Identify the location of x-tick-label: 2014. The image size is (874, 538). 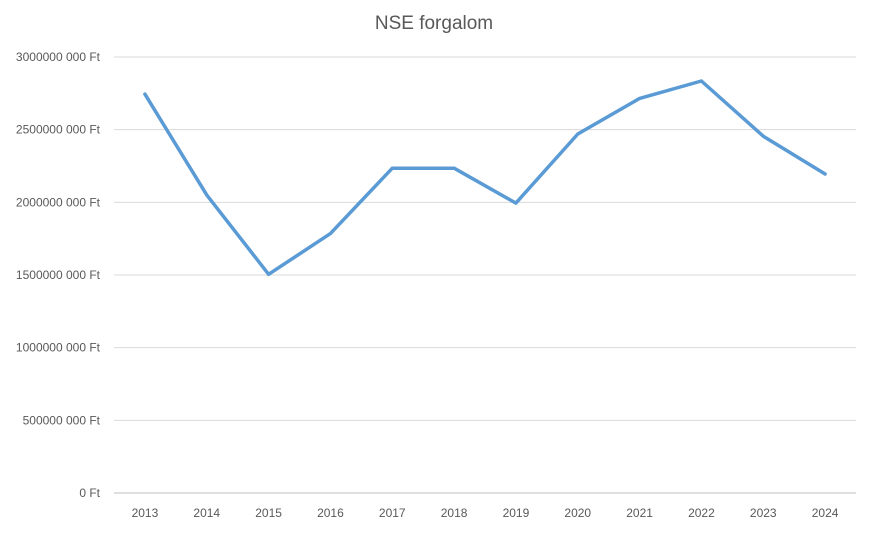
(206, 513).